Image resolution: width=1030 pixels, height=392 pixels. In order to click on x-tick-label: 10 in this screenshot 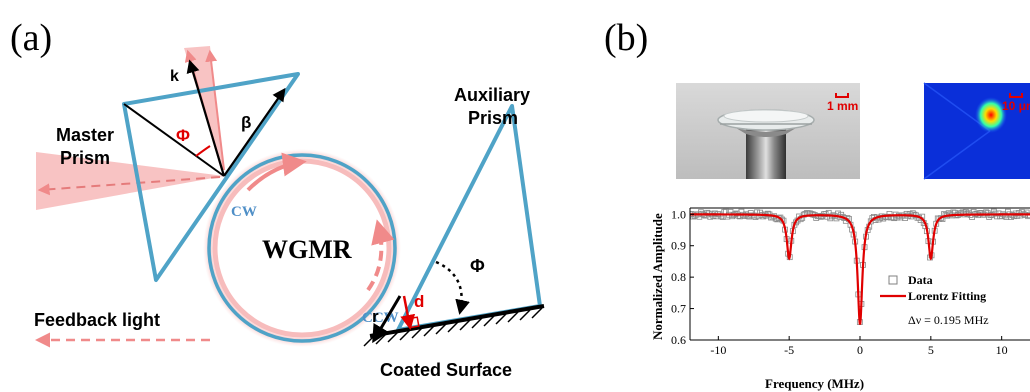, I will do `click(1002, 350)`.